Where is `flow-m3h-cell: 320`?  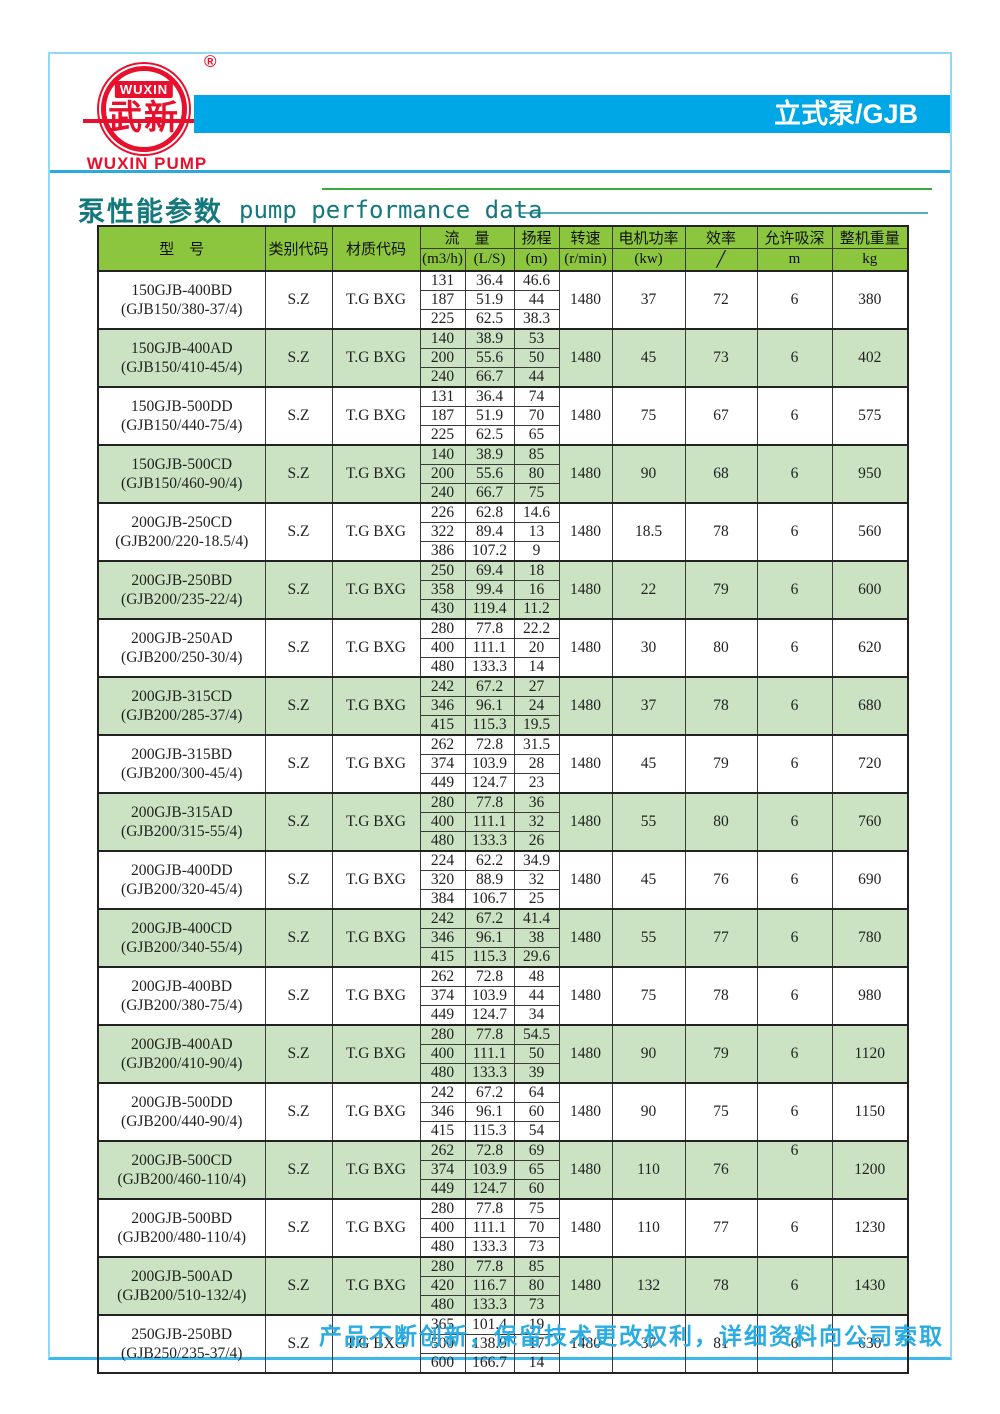
flow-m3h-cell: 320 is located at coordinates (442, 879).